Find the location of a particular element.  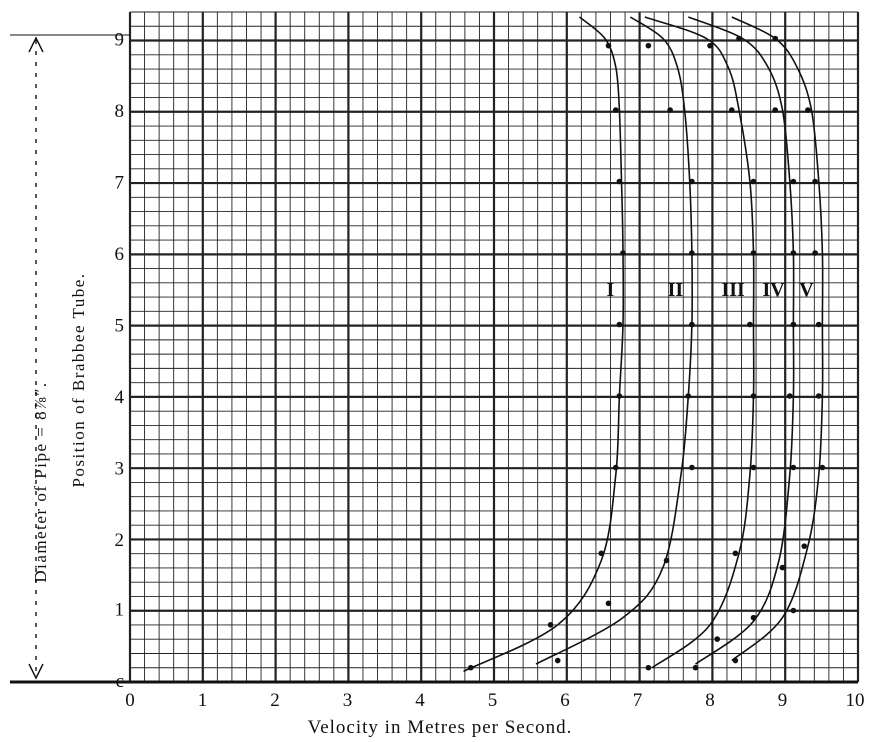

y-tick-label: 1 is located at coordinates (120, 610).